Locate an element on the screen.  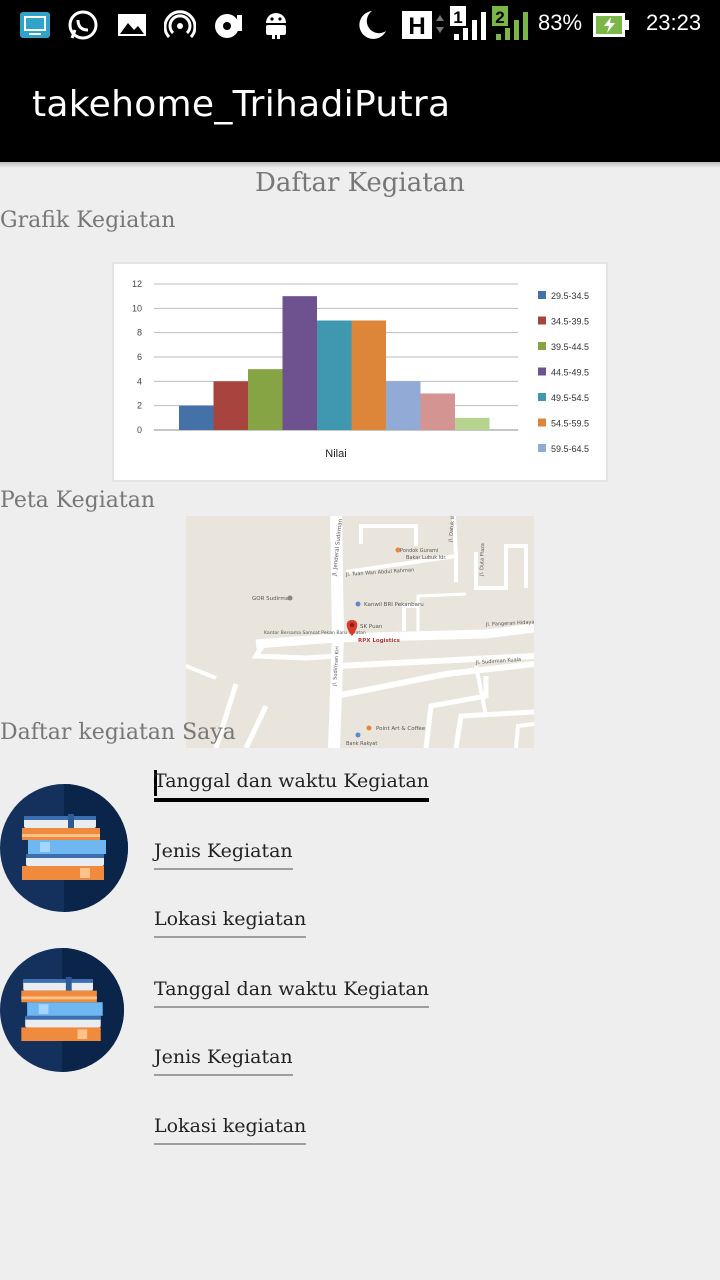
hotspot-icon is located at coordinates (180, 24).